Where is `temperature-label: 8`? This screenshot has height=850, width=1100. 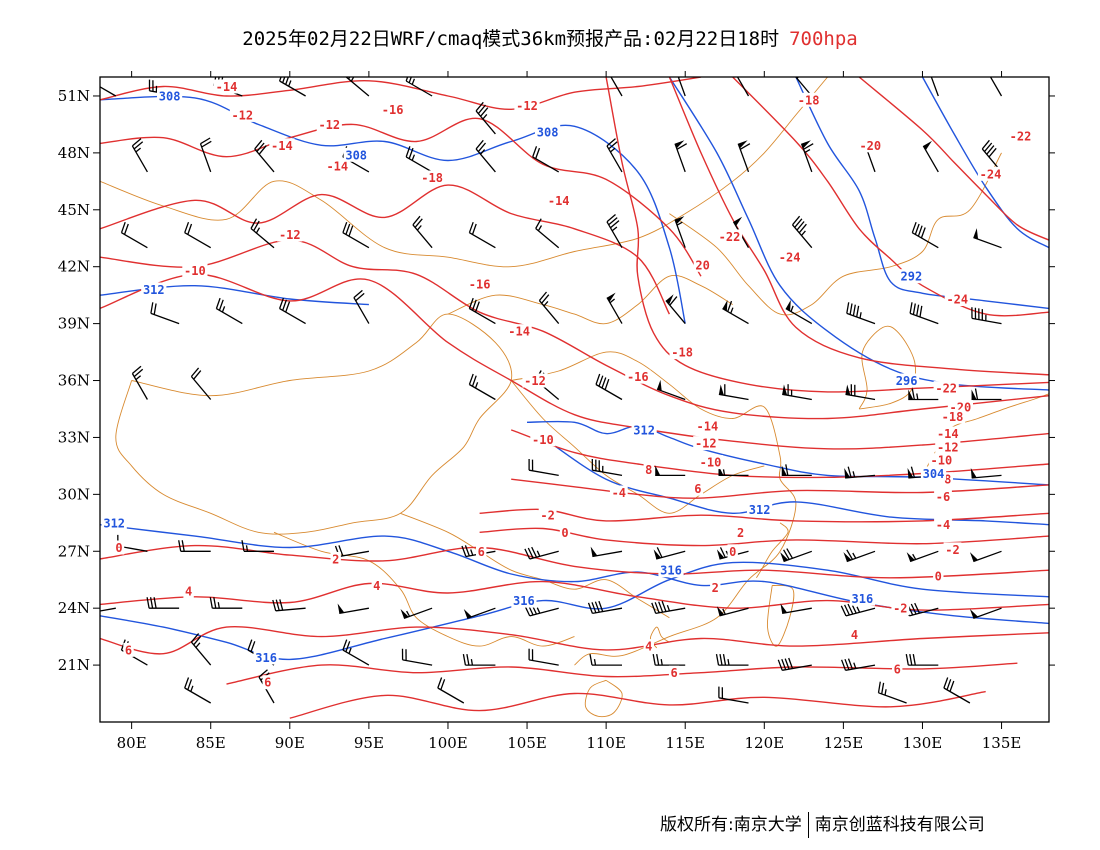 temperature-label: 8 is located at coordinates (947, 480).